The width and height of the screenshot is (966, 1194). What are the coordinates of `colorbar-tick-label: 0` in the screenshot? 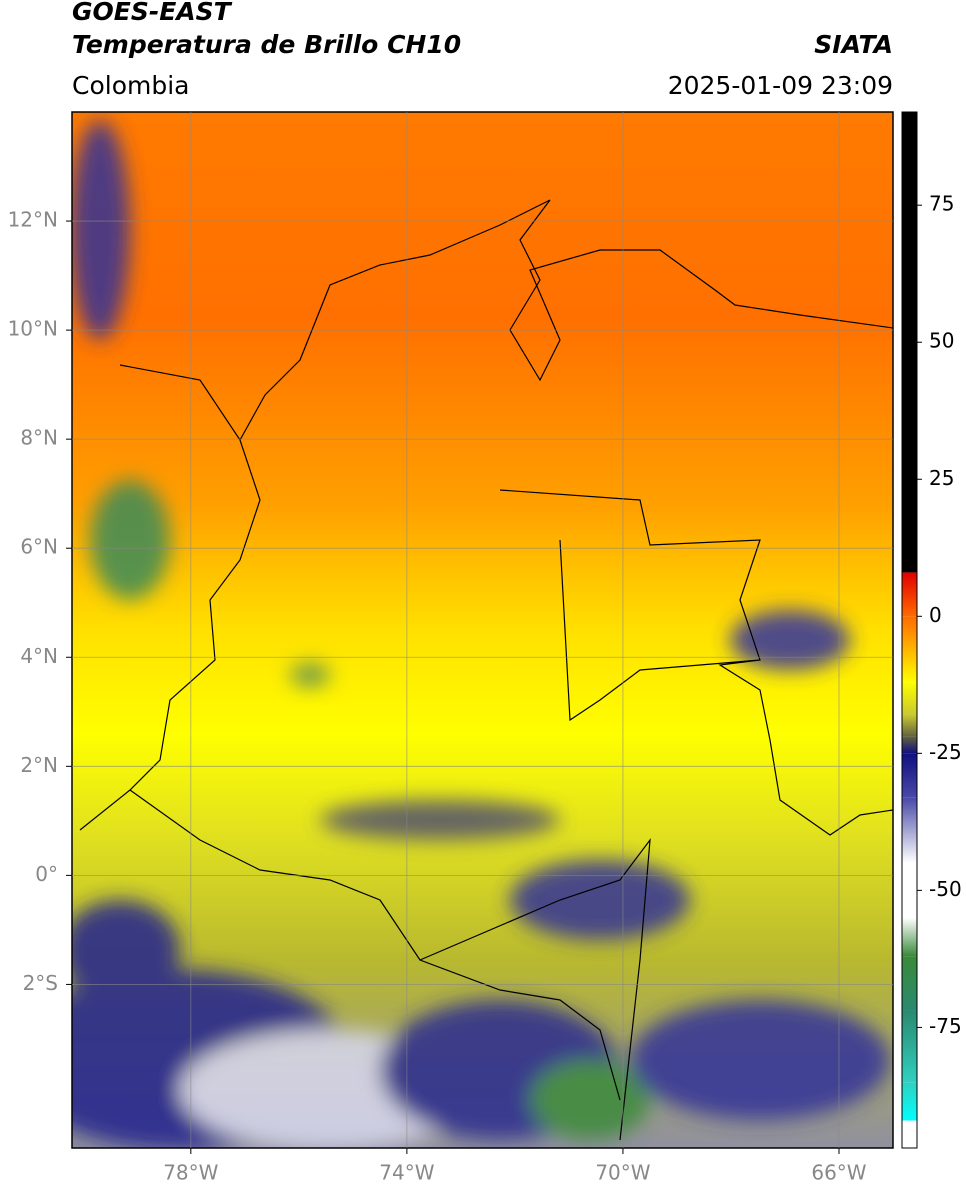 It's located at (935, 615).